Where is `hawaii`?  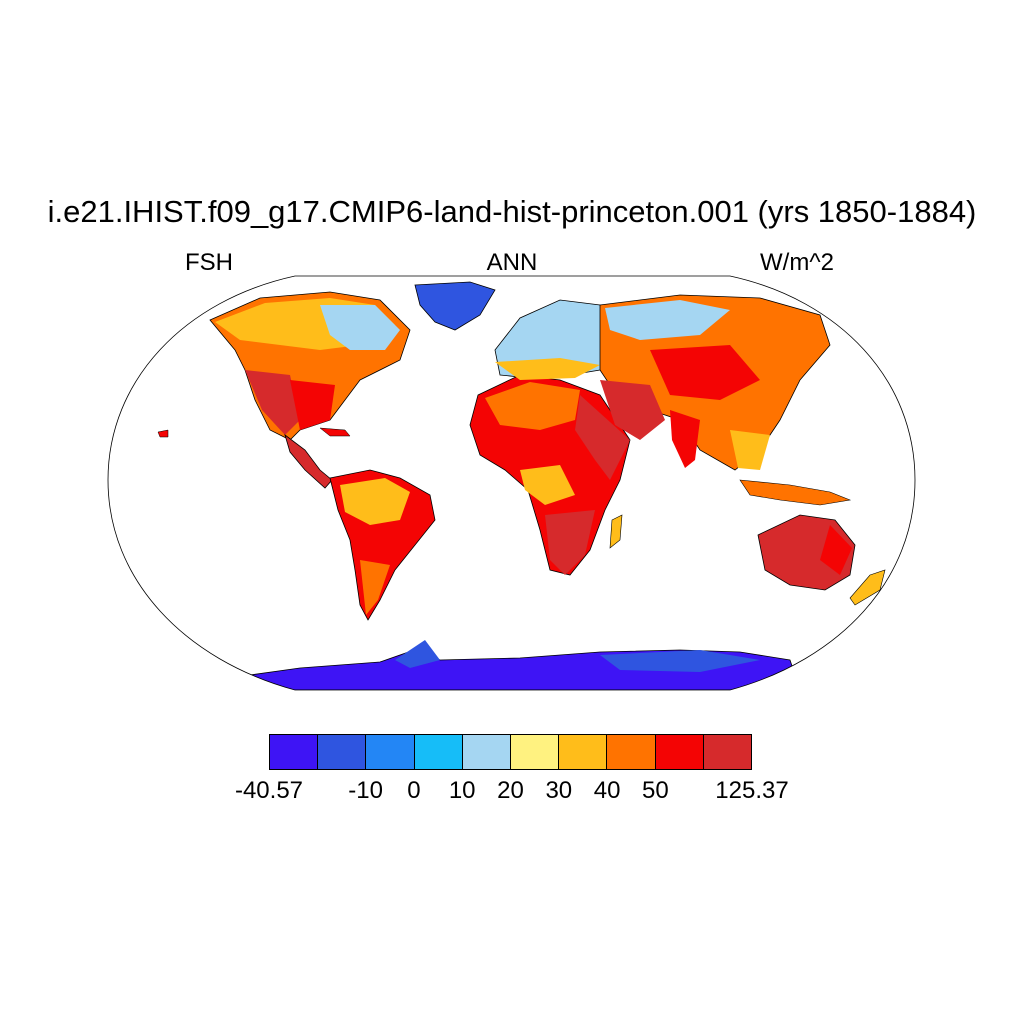 hawaii is located at coordinates (163, 433).